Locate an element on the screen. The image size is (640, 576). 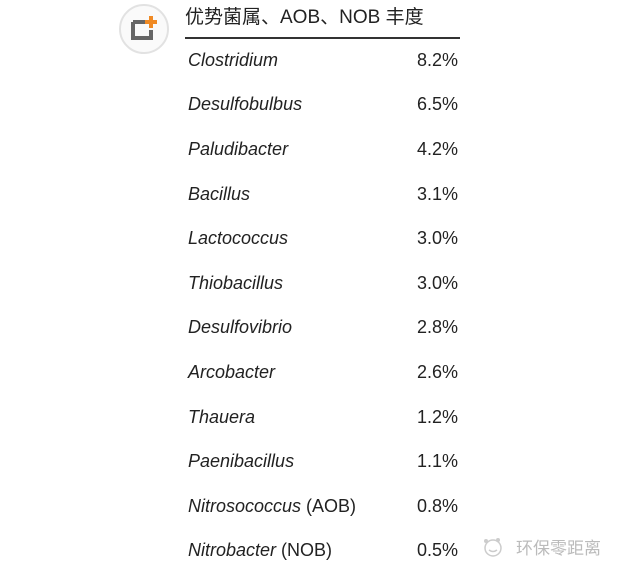
genus-label: Nitrosococcus is located at coordinates (245, 505).